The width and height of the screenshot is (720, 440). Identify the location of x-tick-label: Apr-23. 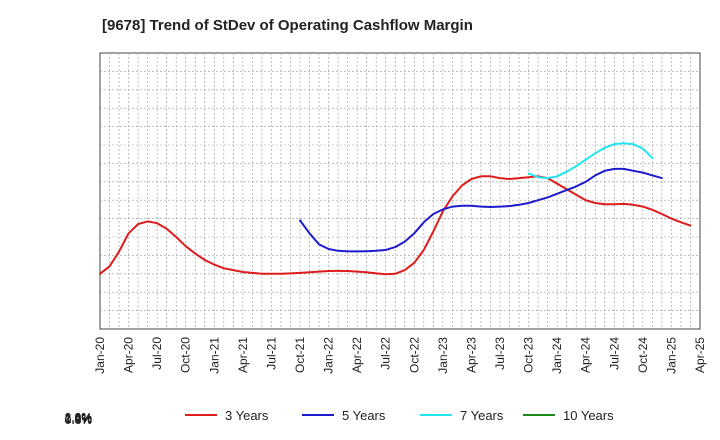
(471, 355).